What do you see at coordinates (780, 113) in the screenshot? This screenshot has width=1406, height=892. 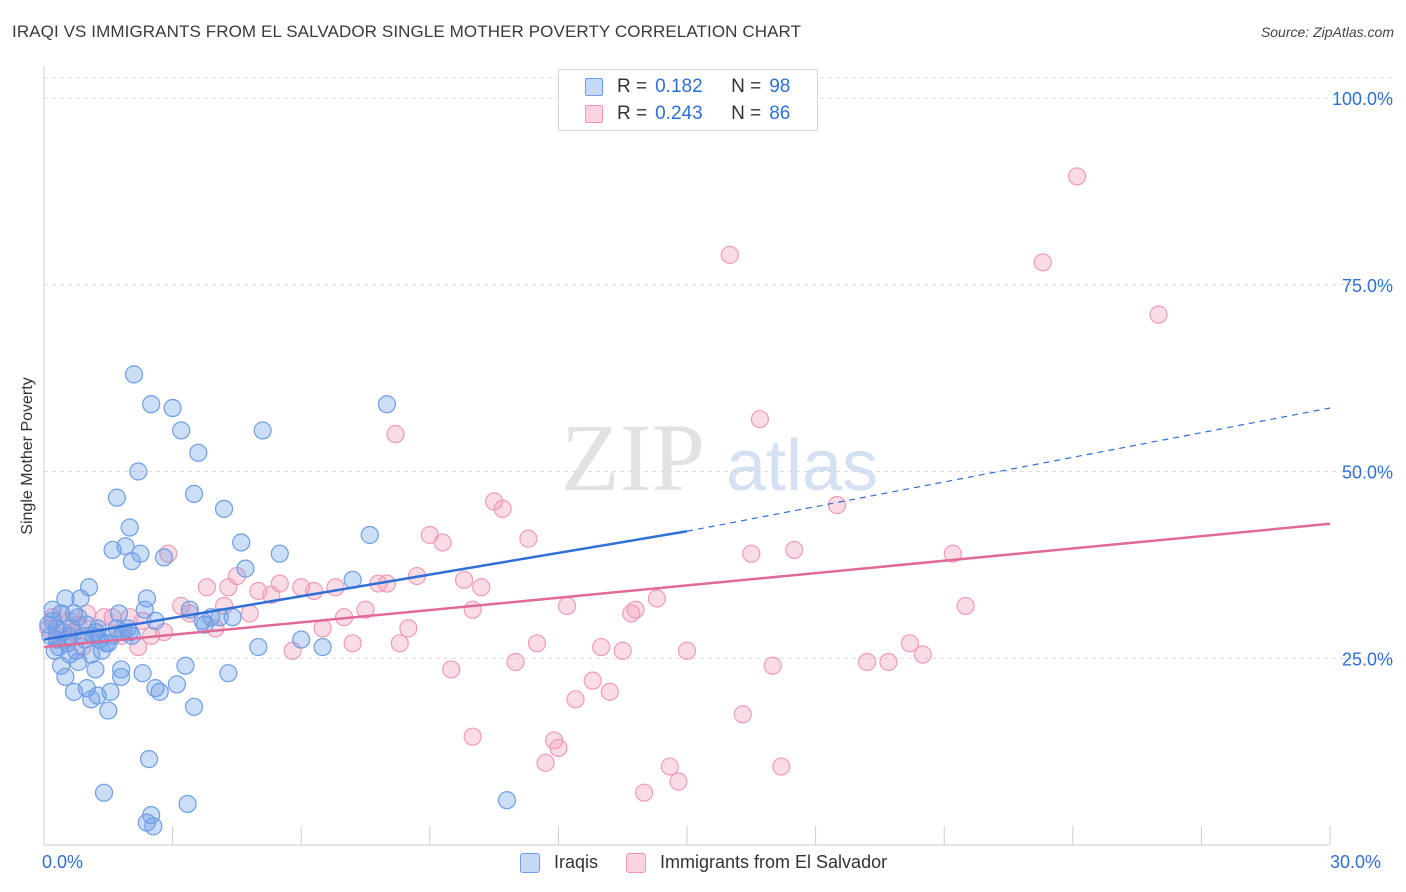 I see `legend-n-value: 86` at bounding box center [780, 113].